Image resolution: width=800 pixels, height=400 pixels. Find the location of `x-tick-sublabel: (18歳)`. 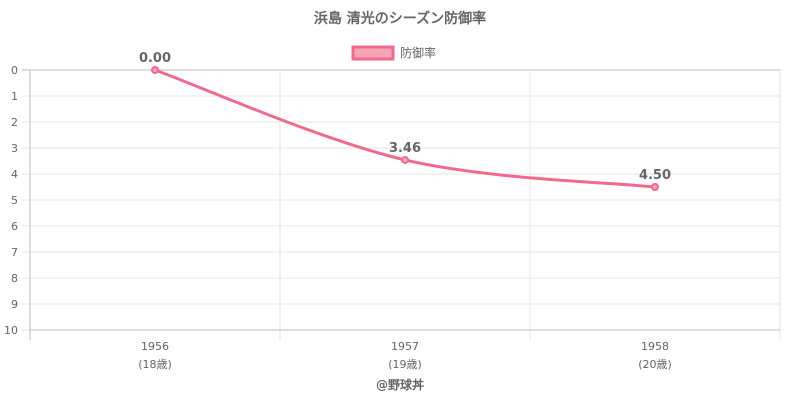

x-tick-sublabel: (18歳) is located at coordinates (155, 364).